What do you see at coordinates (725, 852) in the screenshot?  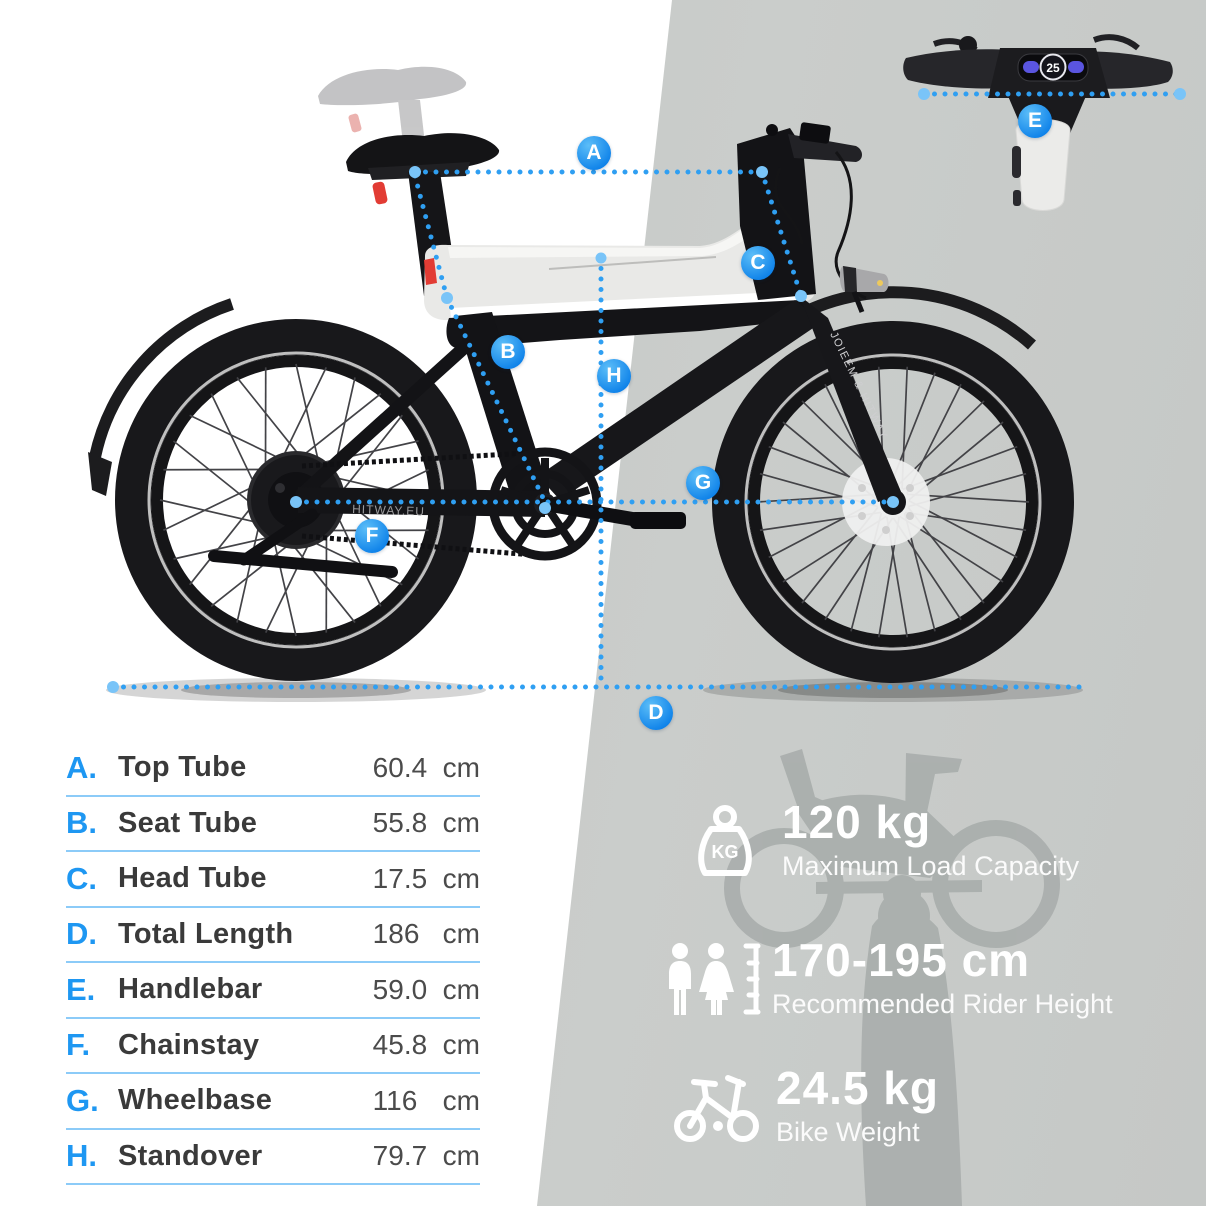 I see `kg-icon-label: KG` at bounding box center [725, 852].